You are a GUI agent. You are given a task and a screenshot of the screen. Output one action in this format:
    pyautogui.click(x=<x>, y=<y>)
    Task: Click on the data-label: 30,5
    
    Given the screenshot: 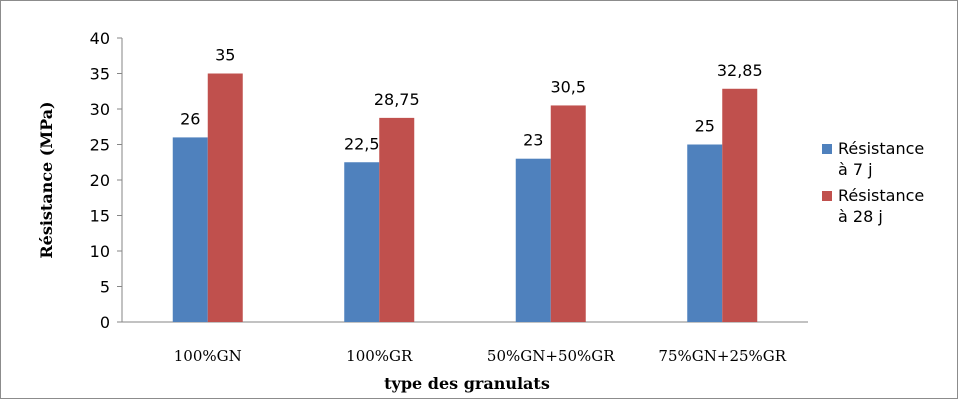 What is the action you would take?
    pyautogui.click(x=568, y=86)
    